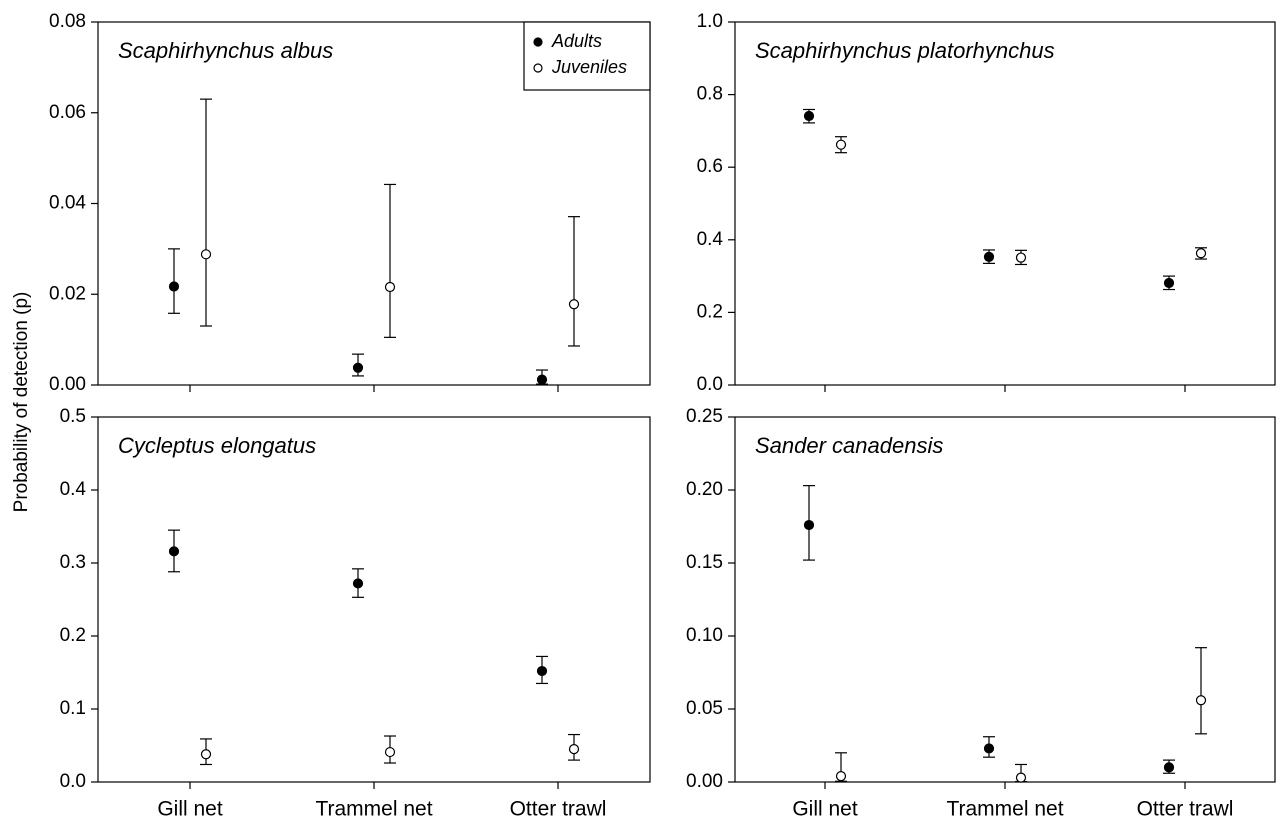  What do you see at coordinates (73, 562) in the screenshot?
I see `y-tick-label: 0.3` at bounding box center [73, 562].